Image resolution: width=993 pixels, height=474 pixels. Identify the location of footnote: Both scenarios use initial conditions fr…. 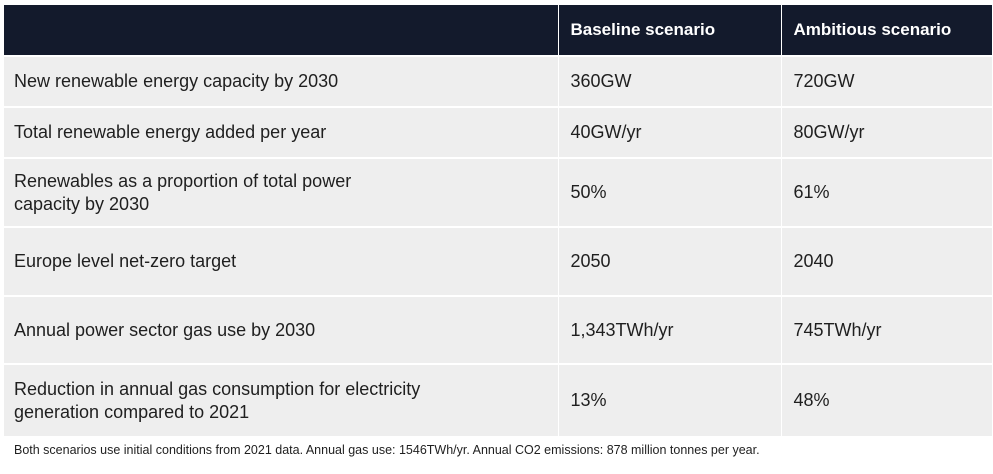
(387, 450).